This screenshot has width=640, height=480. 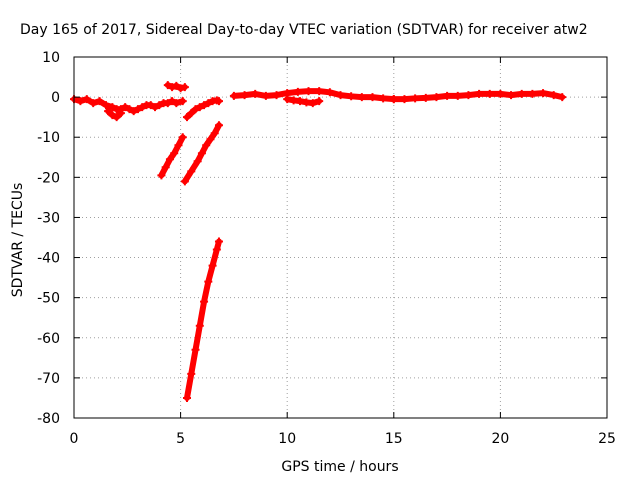 What do you see at coordinates (48, 178) in the screenshot?
I see `y-tick-label: -20` at bounding box center [48, 178].